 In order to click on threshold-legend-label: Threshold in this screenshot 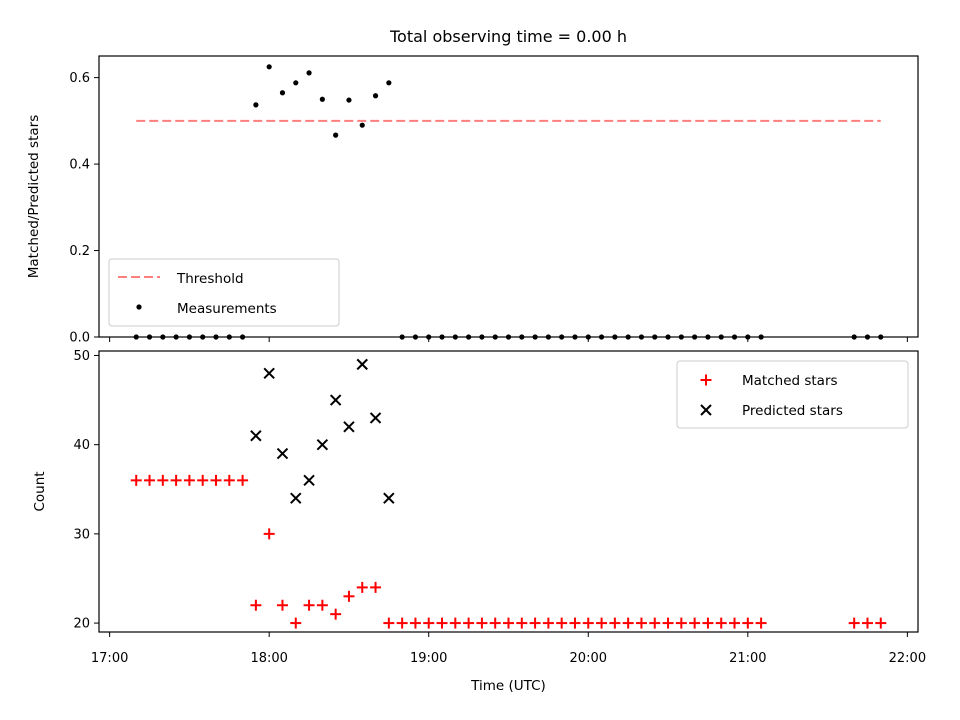, I will do `click(210, 279)`.